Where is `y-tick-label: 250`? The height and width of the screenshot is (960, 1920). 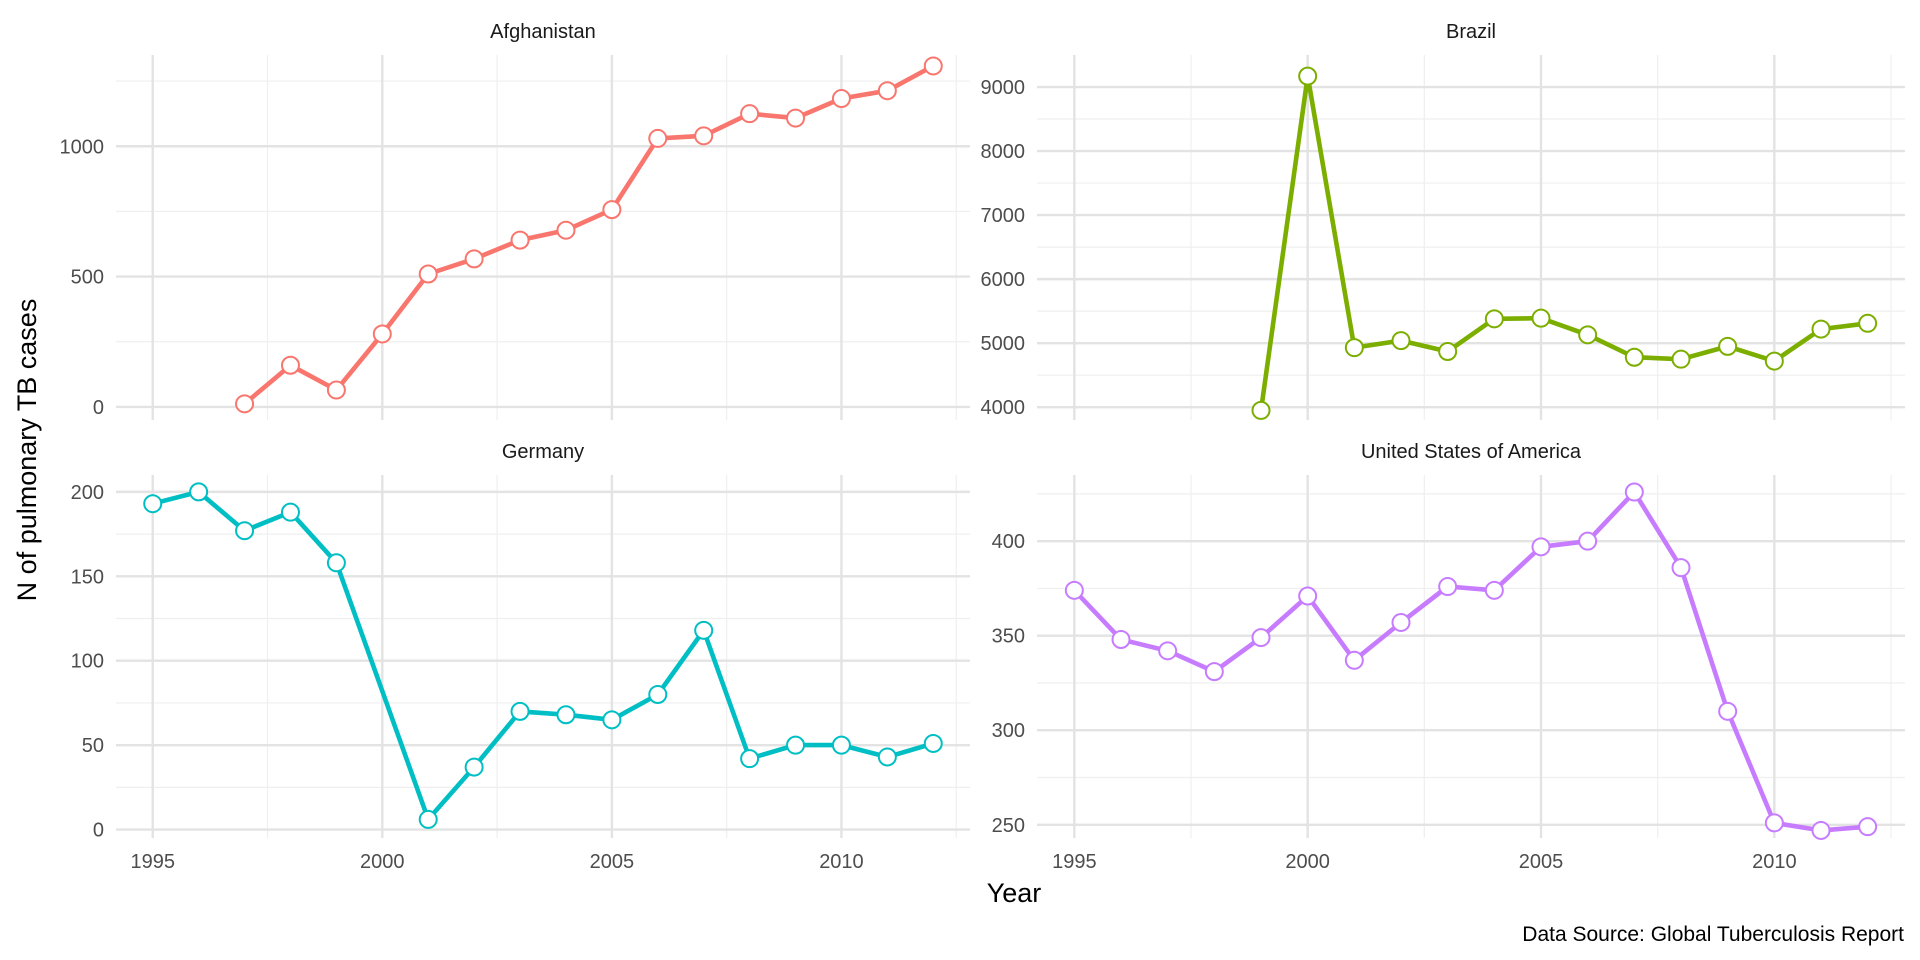
y-tick-label: 250 is located at coordinates (1008, 826).